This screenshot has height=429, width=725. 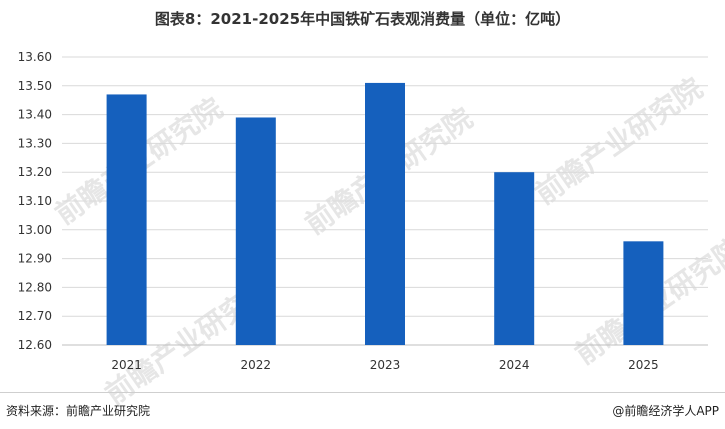 What do you see at coordinates (78, 411) in the screenshot?
I see `source-note: 资料来源：前瞻产业研究院` at bounding box center [78, 411].